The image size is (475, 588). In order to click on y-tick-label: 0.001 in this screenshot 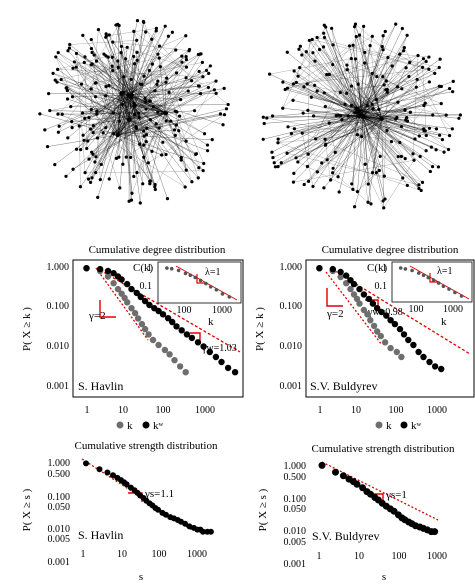, I will do `click(59, 562)`.